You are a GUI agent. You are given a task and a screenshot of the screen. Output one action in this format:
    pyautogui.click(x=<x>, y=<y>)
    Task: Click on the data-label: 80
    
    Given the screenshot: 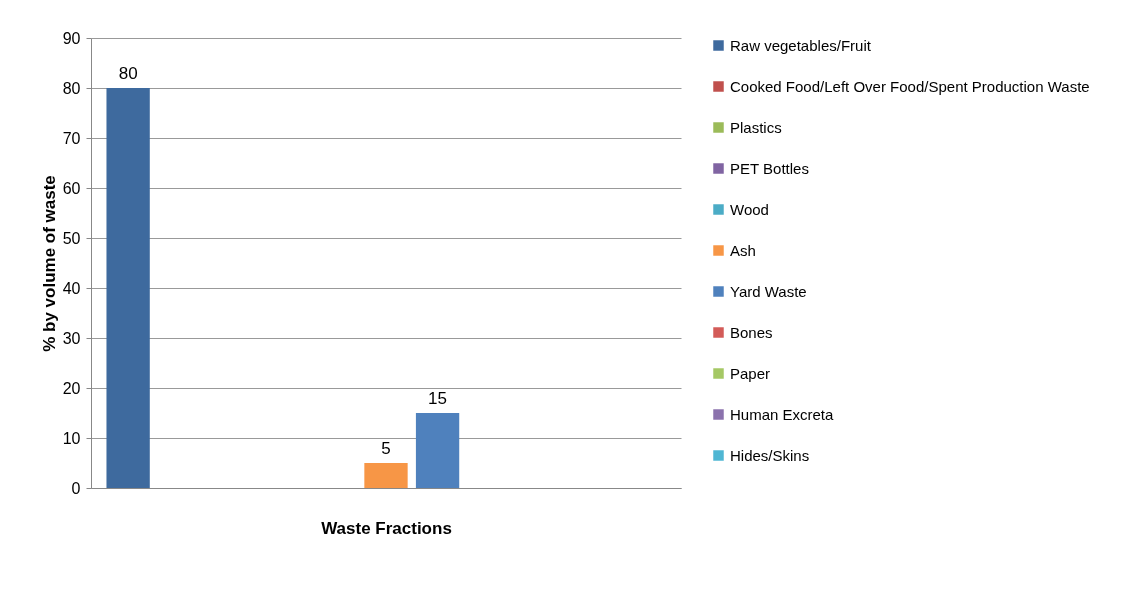 What is the action you would take?
    pyautogui.click(x=128, y=73)
    